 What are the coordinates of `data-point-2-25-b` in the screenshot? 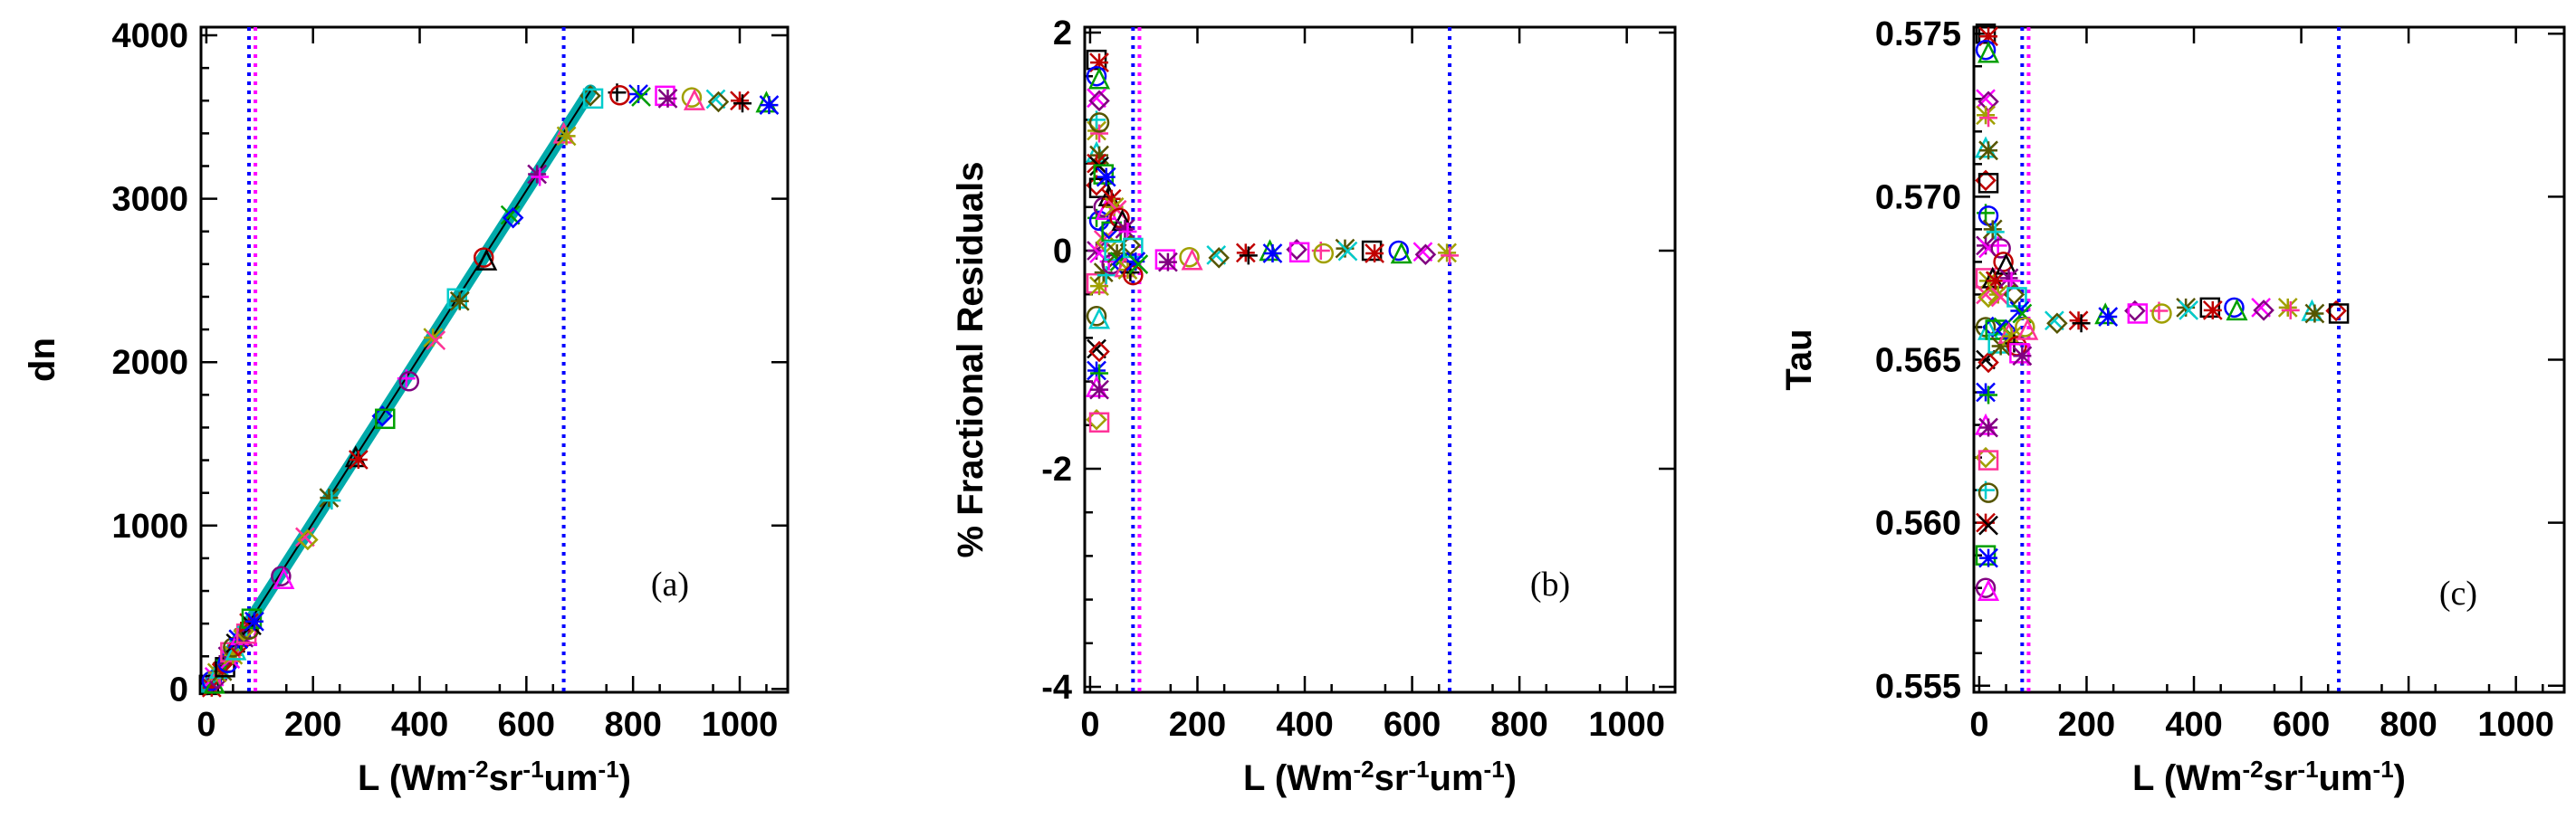 It's located at (2006, 263).